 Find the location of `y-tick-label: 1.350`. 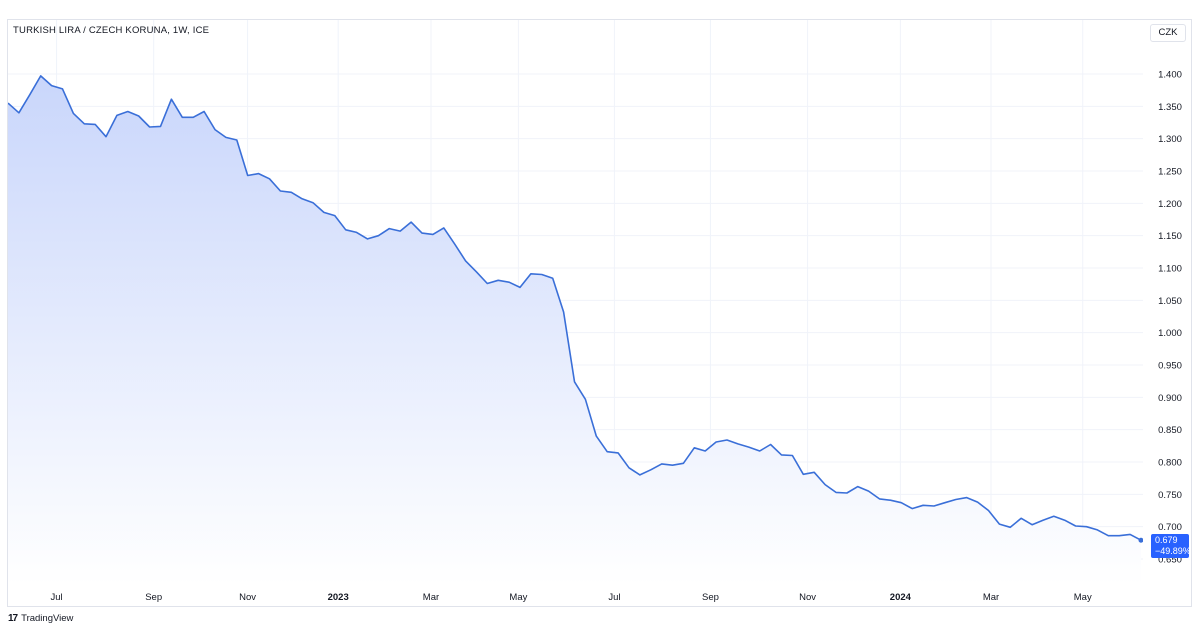

y-tick-label: 1.350 is located at coordinates (1170, 107).